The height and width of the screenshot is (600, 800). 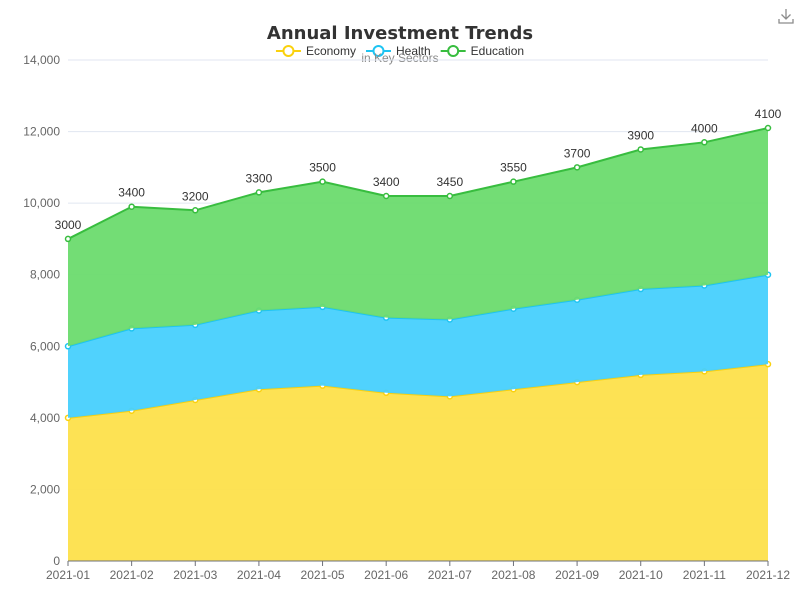 I want to click on data-label: 3700, so click(x=577, y=153).